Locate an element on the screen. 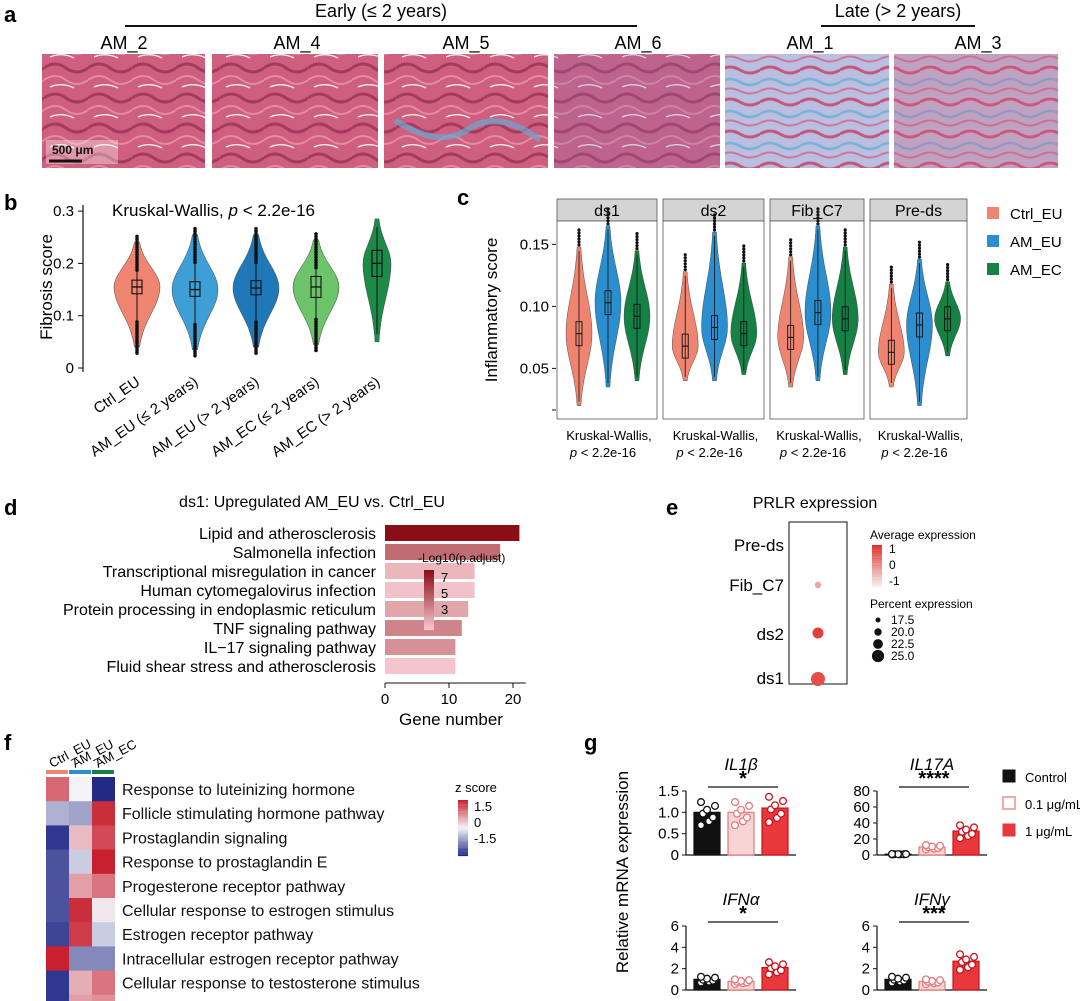 This screenshot has height=1001, width=1080. category-label: Salmonella infection is located at coordinates (304, 553).